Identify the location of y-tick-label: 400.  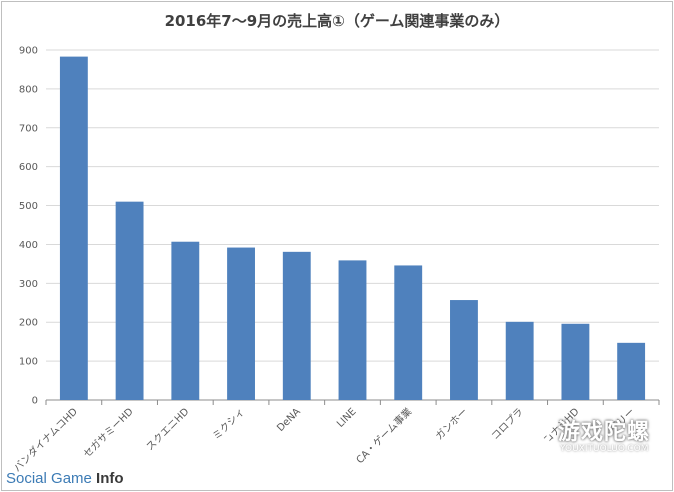
(28, 245).